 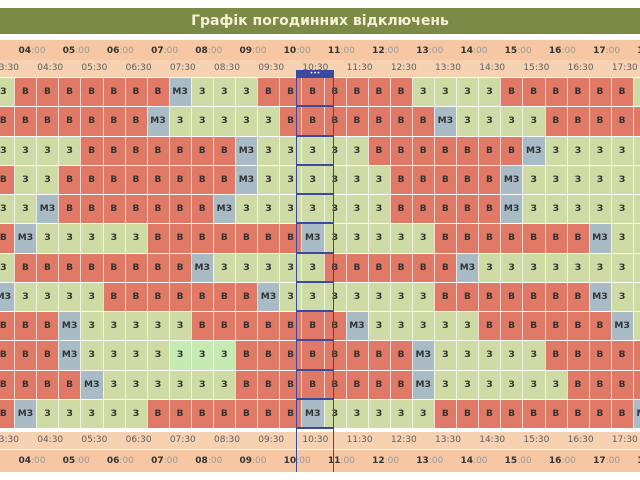 I want to click on top-half-0330: 03:30, so click(x=9, y=68).